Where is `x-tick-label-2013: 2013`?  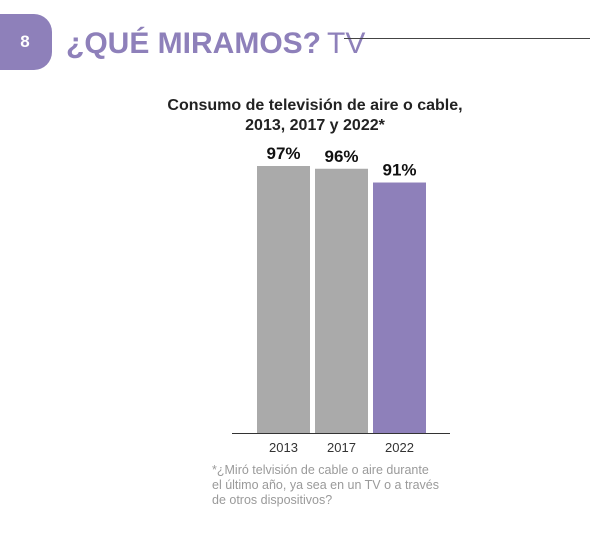 x-tick-label-2013: 2013 is located at coordinates (283, 447).